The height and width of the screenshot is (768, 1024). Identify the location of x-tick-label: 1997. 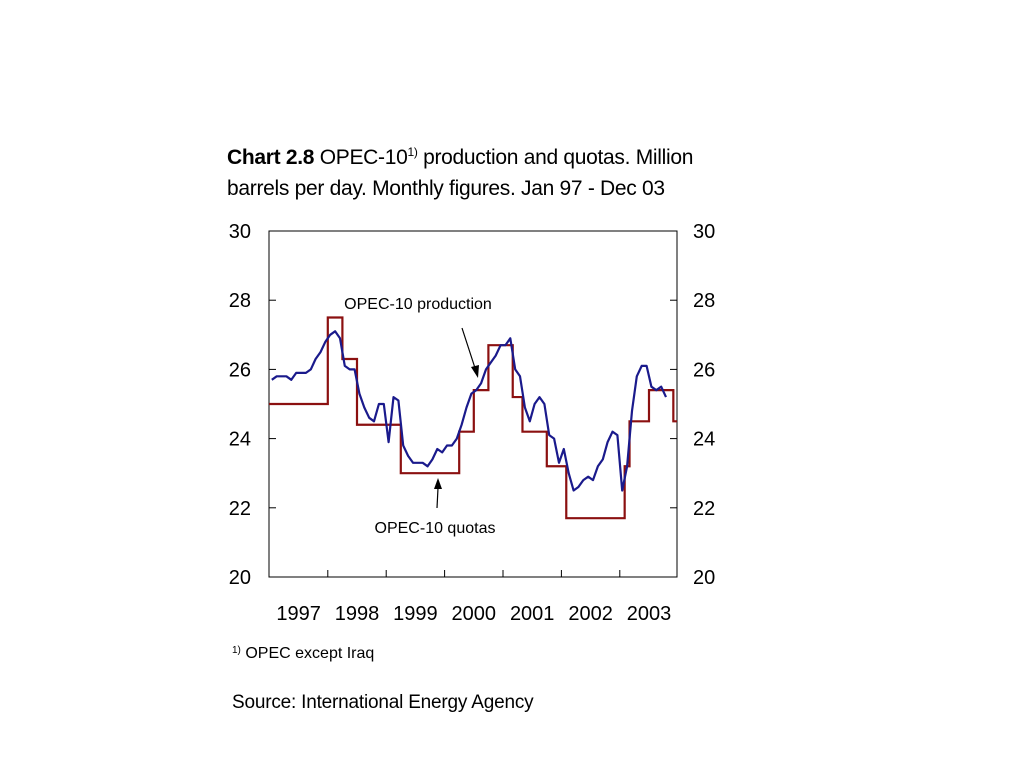
(298, 614).